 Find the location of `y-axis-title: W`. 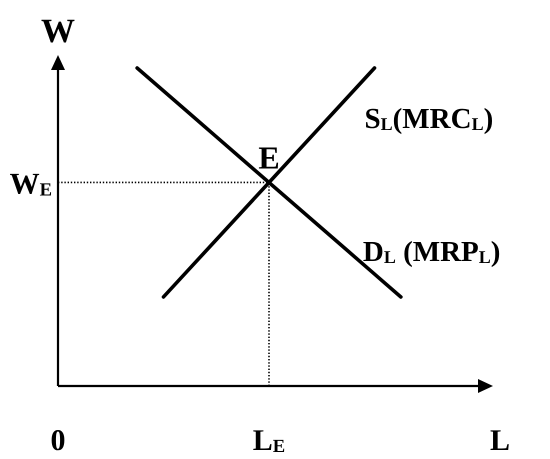

y-axis-title: W is located at coordinates (58, 31).